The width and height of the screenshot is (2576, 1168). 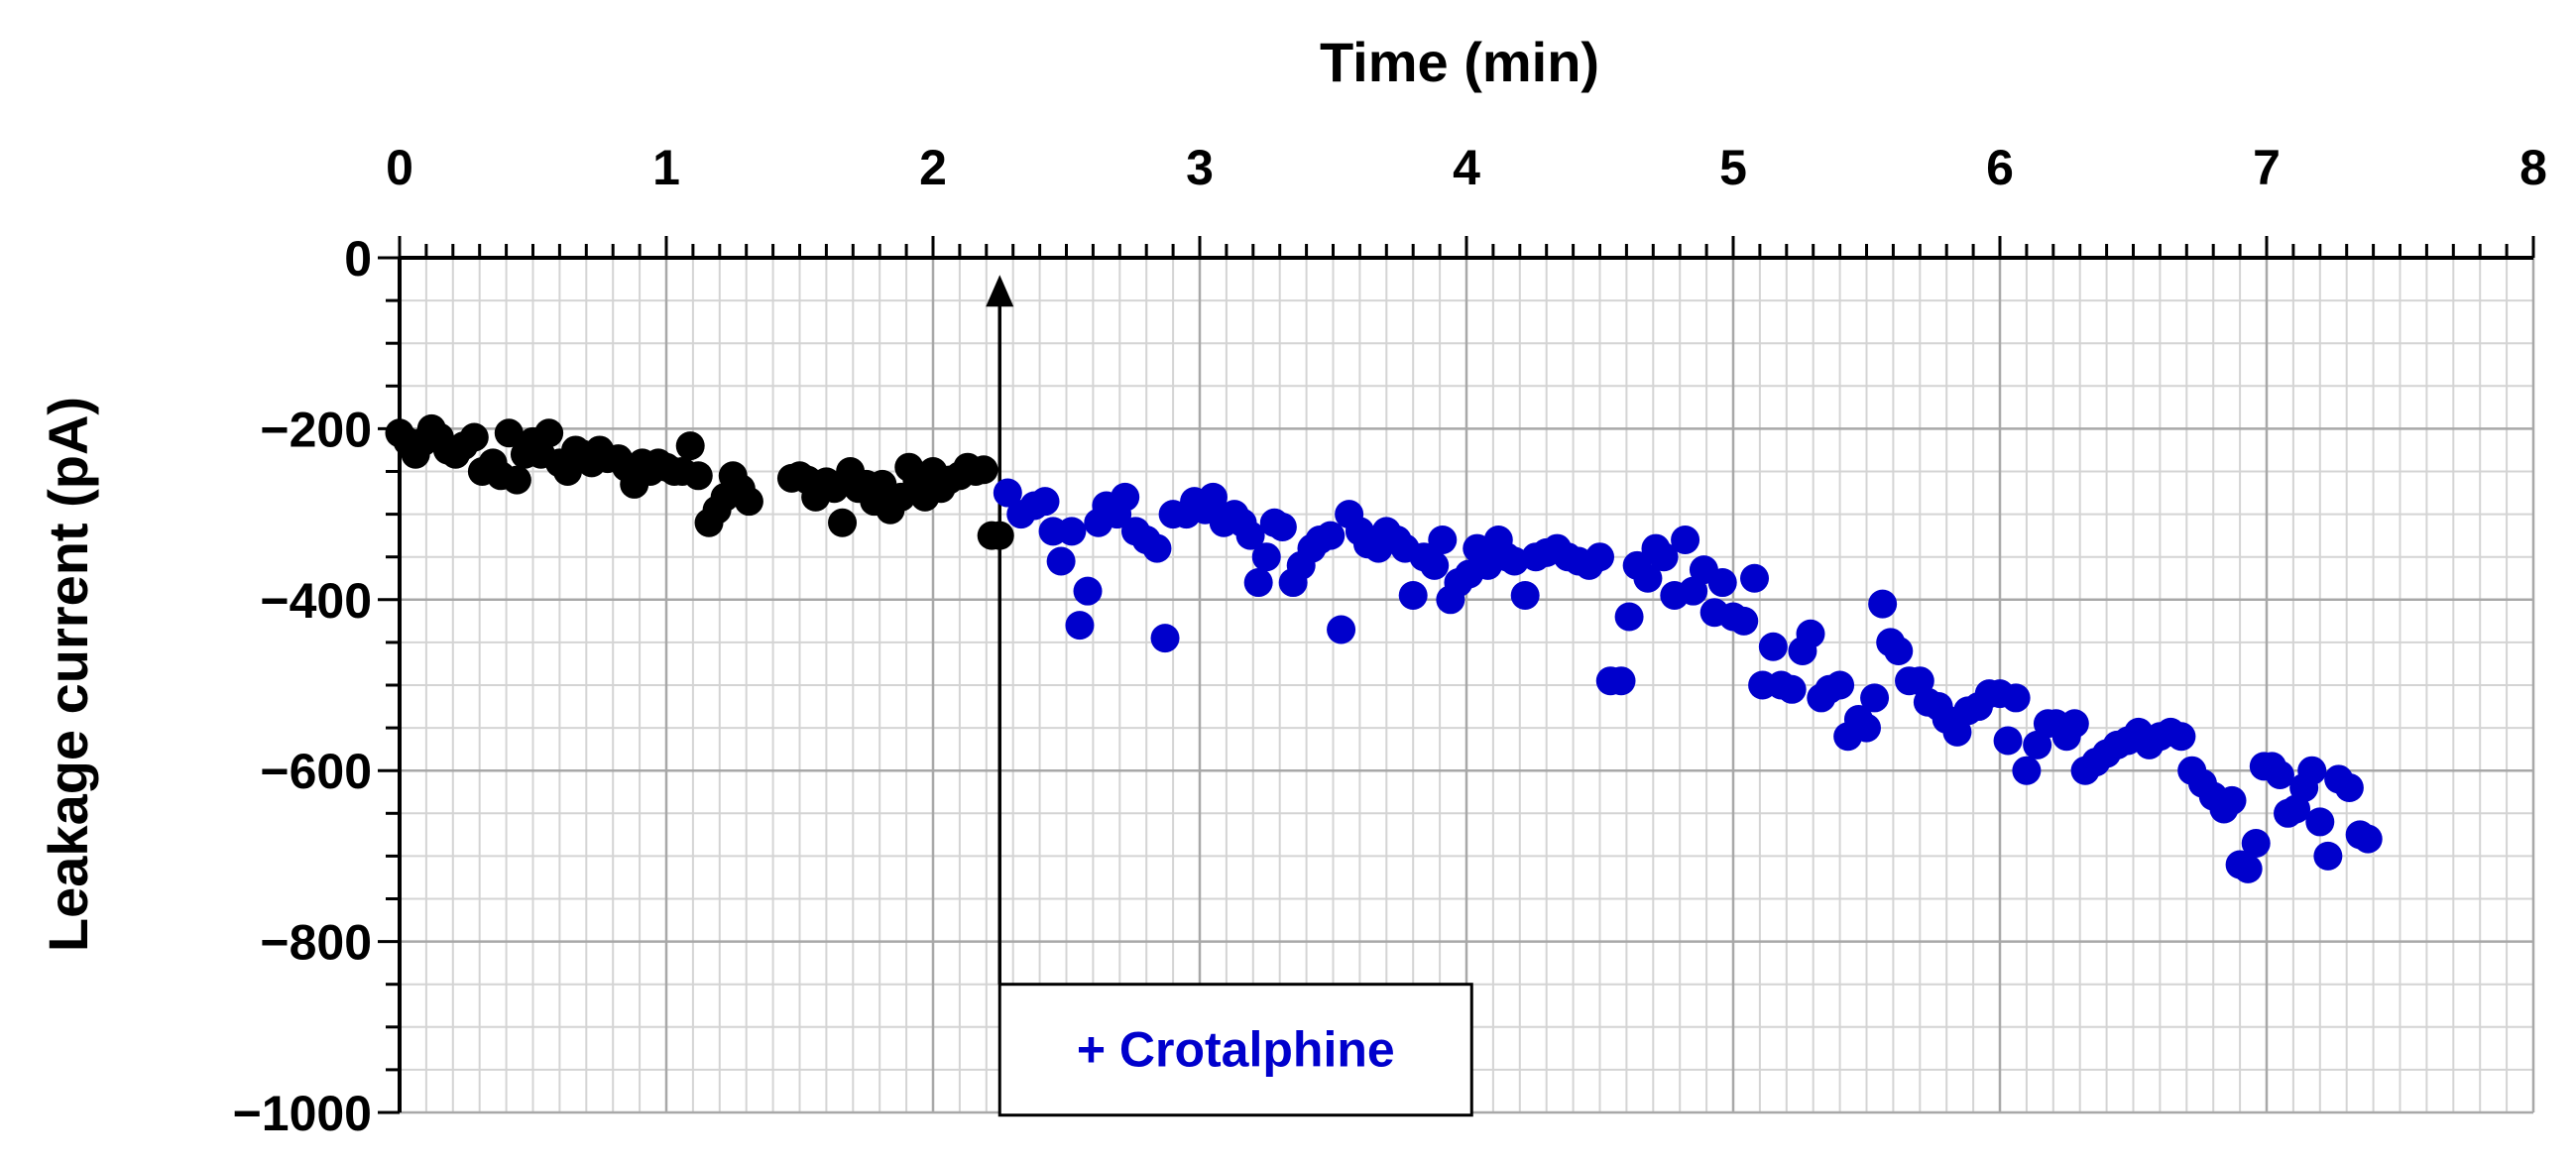 I want to click on x-axis-title: Time (min), so click(x=1459, y=62).